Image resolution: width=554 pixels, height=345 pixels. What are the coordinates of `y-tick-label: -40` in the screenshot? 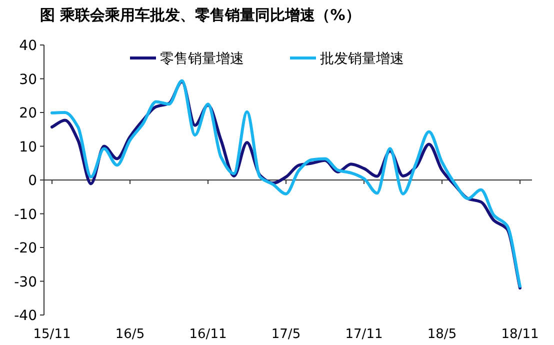 It's located at (25, 316).